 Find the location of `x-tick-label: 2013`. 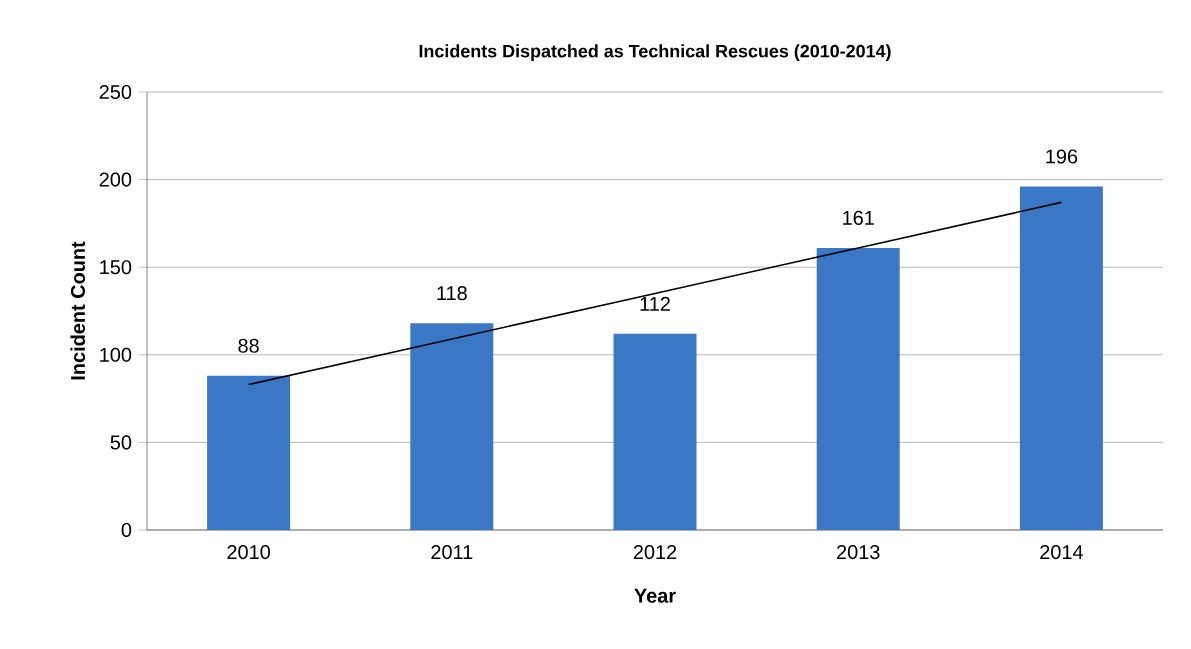

x-tick-label: 2013 is located at coordinates (858, 552).